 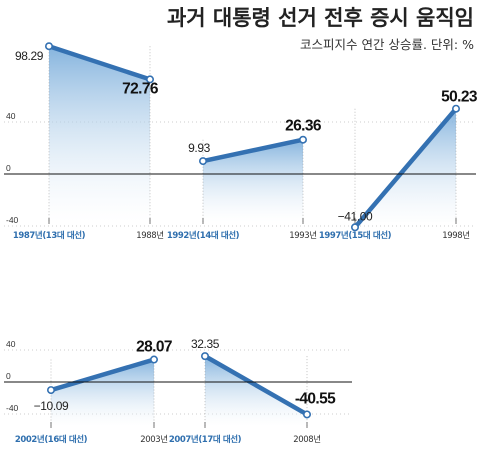 I want to click on x-tick-label: 1987년(13대 대선), so click(x=49, y=235).